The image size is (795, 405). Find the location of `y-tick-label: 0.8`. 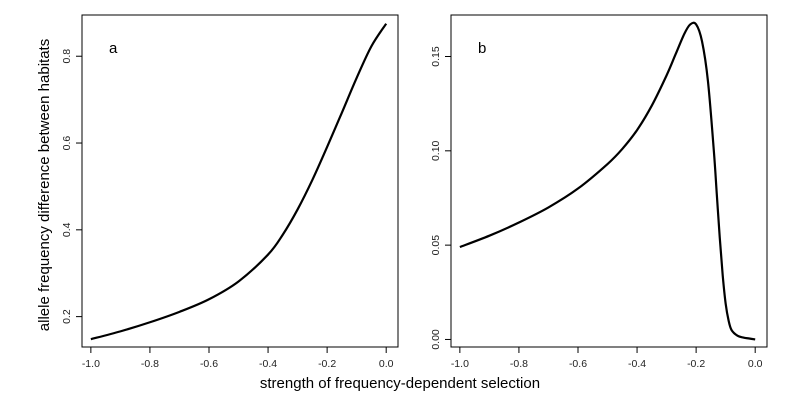

y-tick-label: 0.8 is located at coordinates (67, 56).